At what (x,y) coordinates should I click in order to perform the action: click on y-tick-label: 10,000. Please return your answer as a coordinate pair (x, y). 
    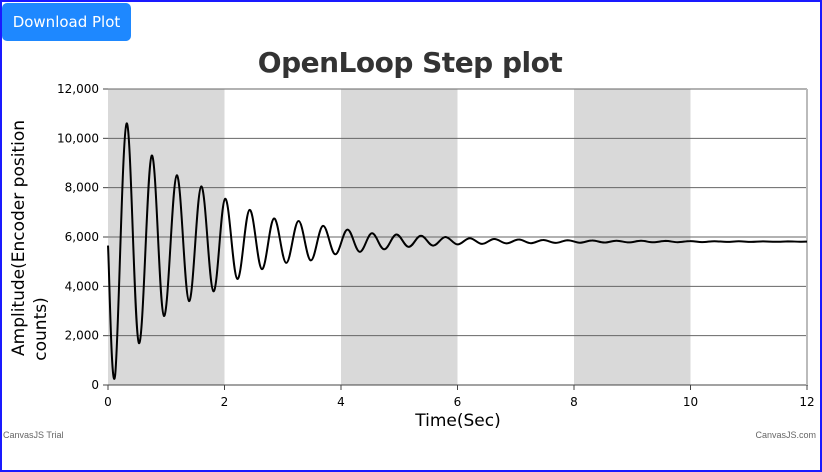
    Looking at the image, I should click on (78, 138).